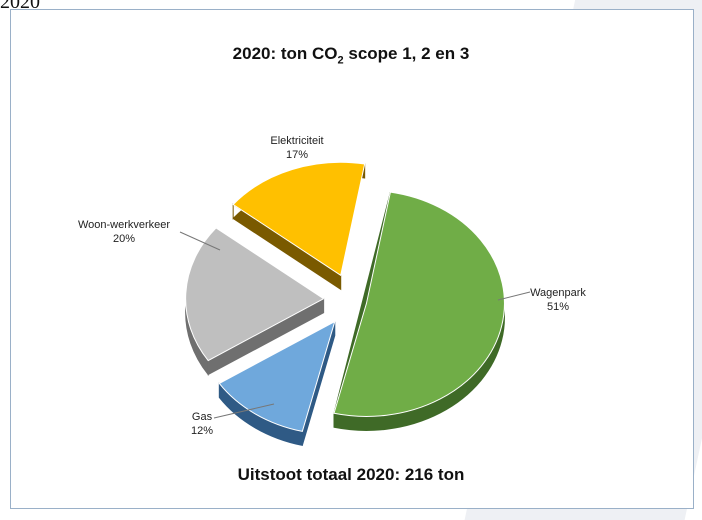  What do you see at coordinates (340, 60) in the screenshot?
I see `chart-title-subscript: 2` at bounding box center [340, 60].